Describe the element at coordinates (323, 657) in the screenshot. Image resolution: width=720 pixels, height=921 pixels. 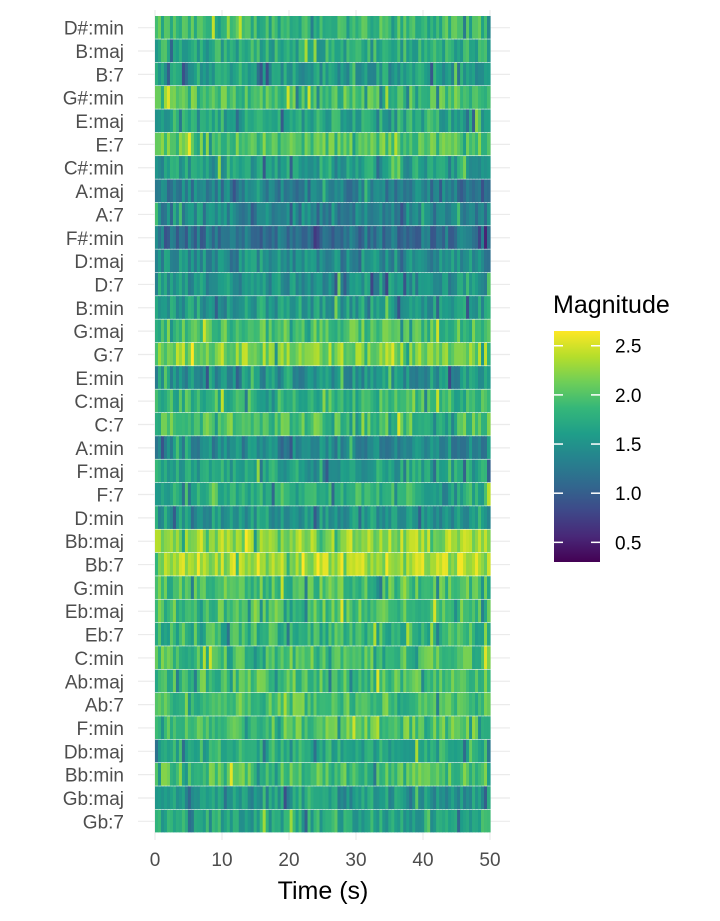
I see `heatmap-row` at that location.